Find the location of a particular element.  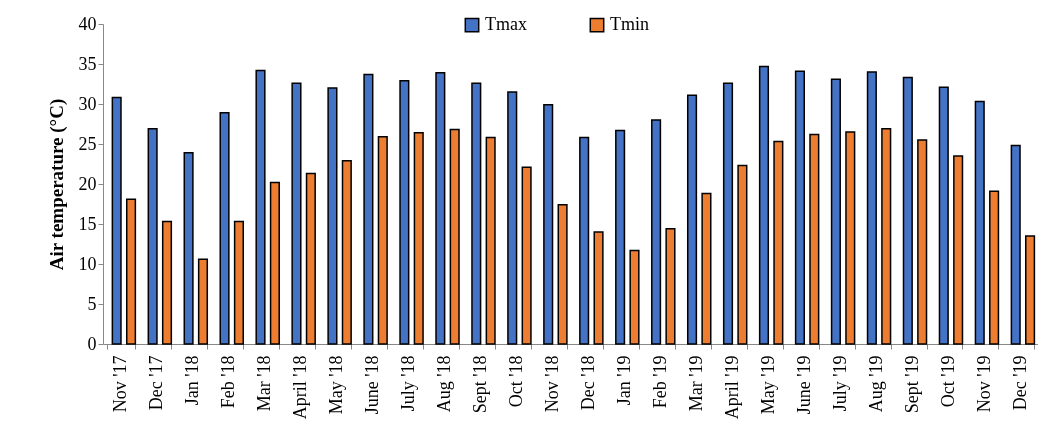

x-tick-label: Dec '18 is located at coordinates (587, 383).